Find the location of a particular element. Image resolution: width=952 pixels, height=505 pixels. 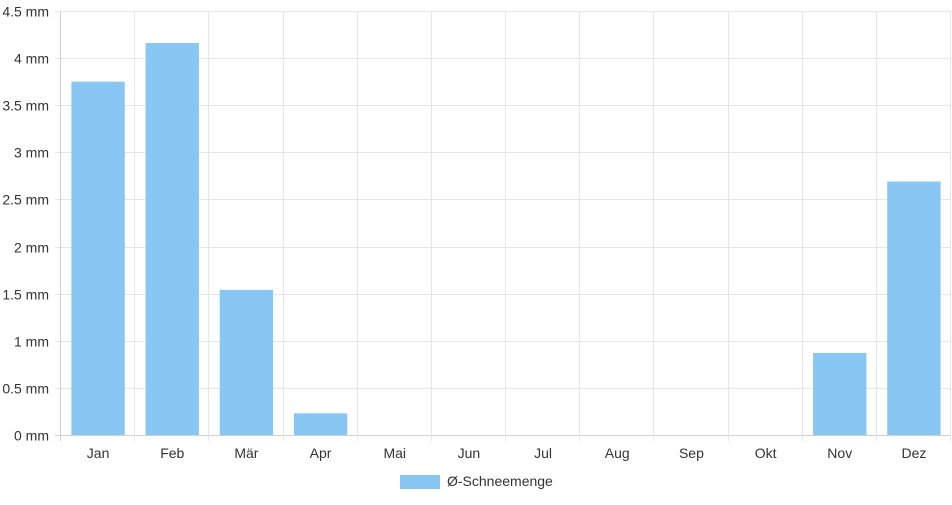

x-tick-label: Apr is located at coordinates (321, 453).